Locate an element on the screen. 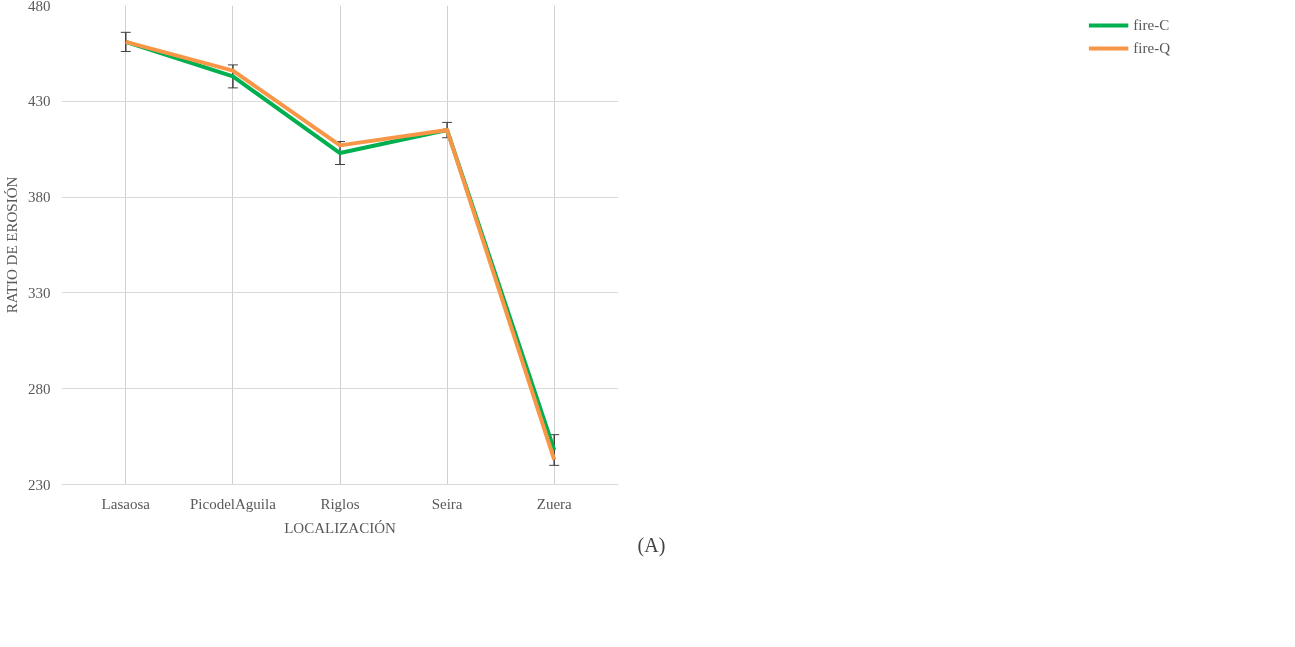 The image size is (1295, 647). legend-label: fire-Q is located at coordinates (1151, 48).